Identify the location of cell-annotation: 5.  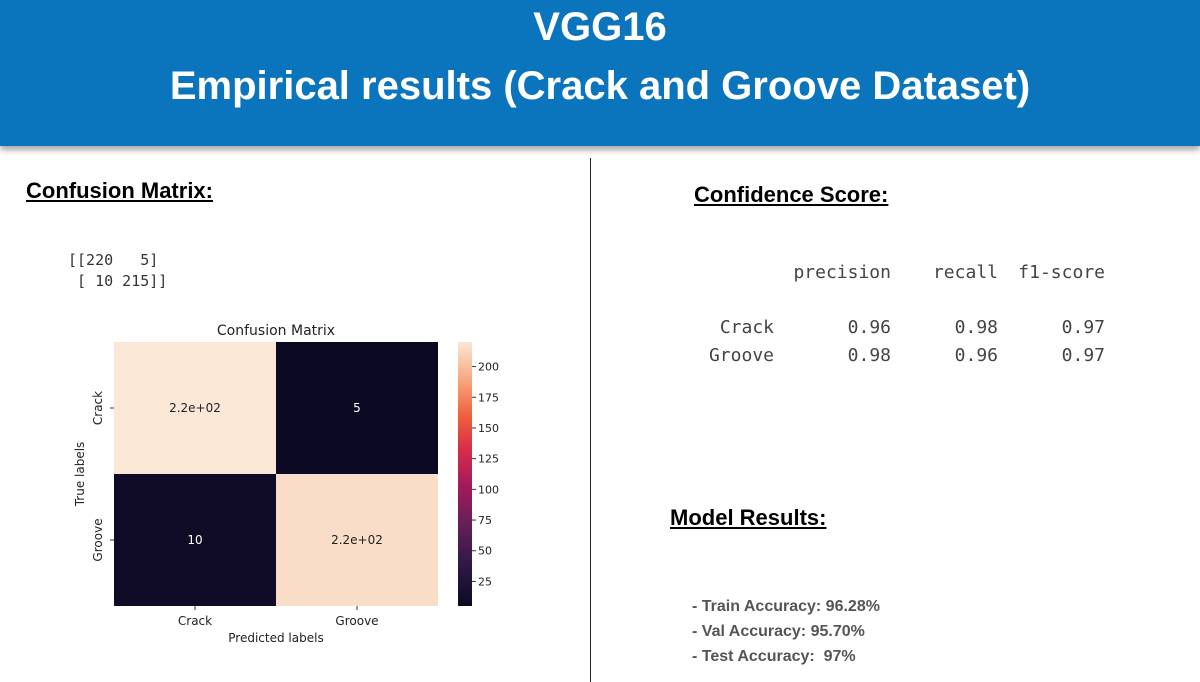
(357, 408).